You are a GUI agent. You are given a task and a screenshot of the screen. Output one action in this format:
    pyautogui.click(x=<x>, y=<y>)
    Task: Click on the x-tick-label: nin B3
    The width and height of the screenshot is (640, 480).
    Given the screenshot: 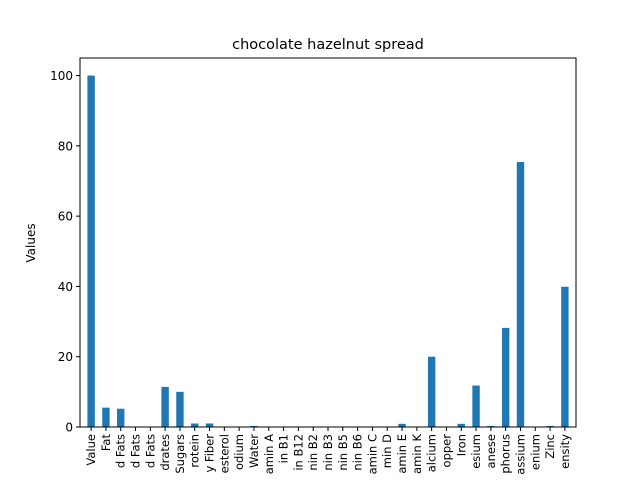 What is the action you would take?
    pyautogui.click(x=328, y=452)
    